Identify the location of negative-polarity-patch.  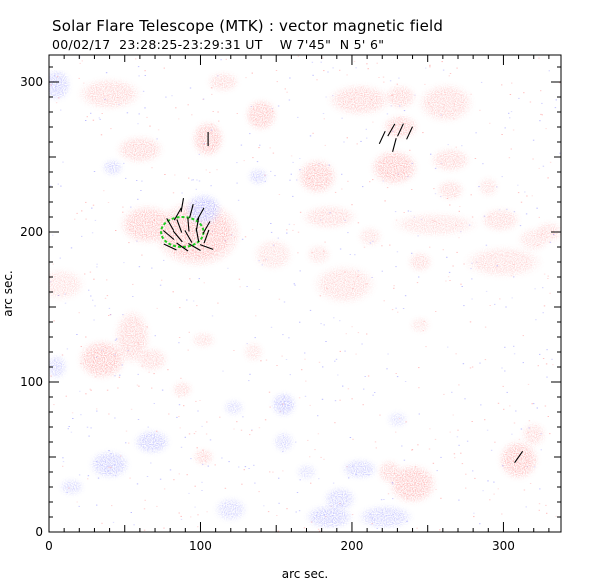
(306, 472).